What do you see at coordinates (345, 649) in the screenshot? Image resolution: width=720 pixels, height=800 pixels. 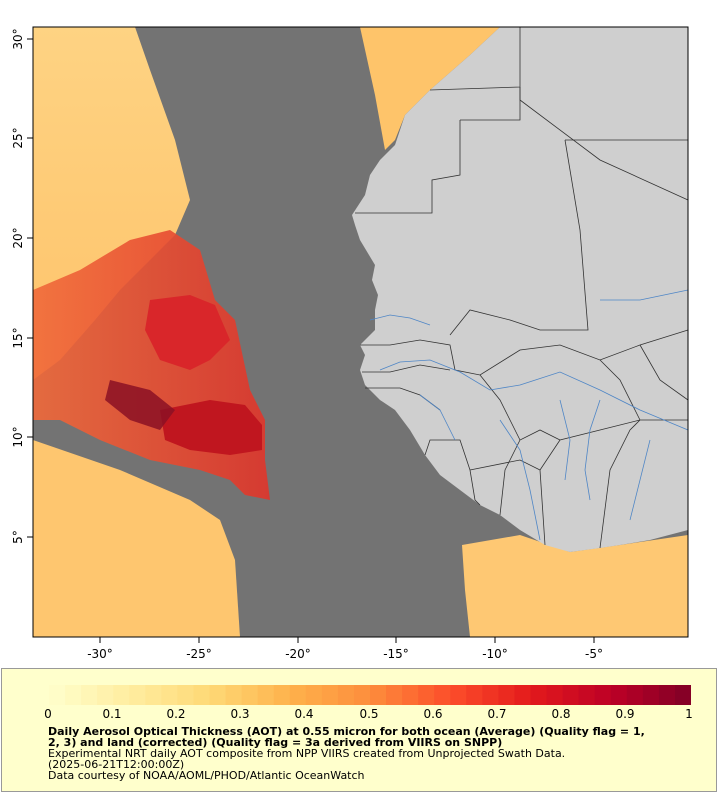 I see `x-axis: -30° -25° -20° -15° -10° -5°` at bounding box center [345, 649].